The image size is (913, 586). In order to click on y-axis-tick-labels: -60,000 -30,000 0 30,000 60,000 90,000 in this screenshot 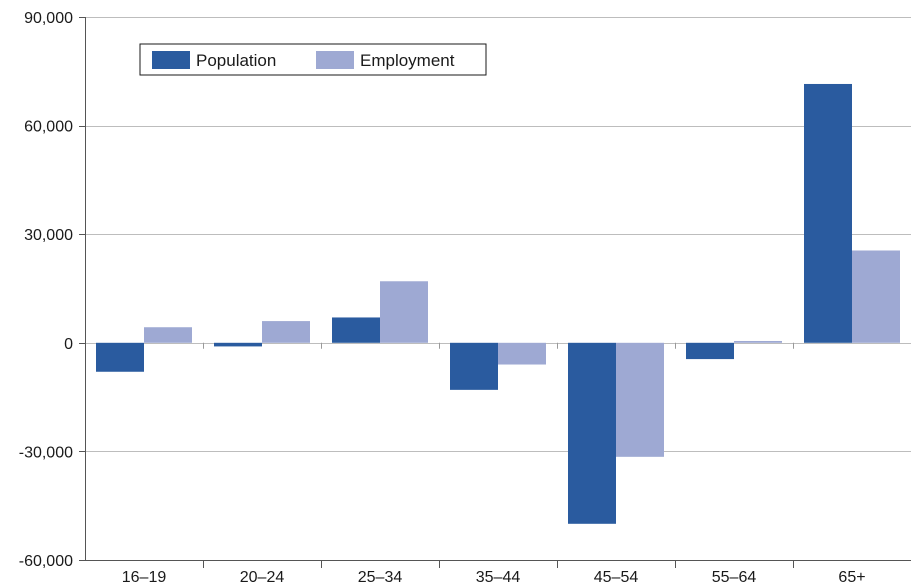, I will do `click(46, 290)`.